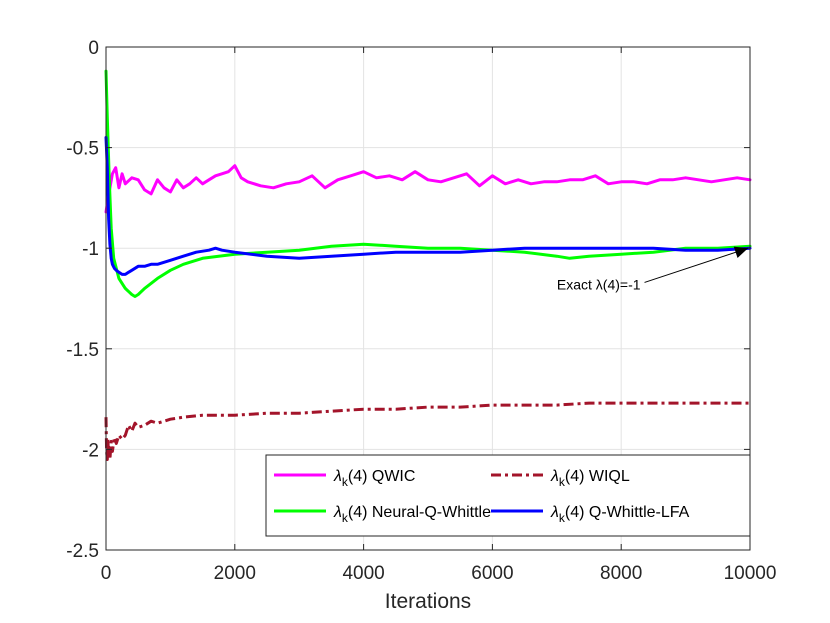 The height and width of the screenshot is (623, 830). Describe the element at coordinates (427, 431) in the screenshot. I see `series-line-wiql` at that location.